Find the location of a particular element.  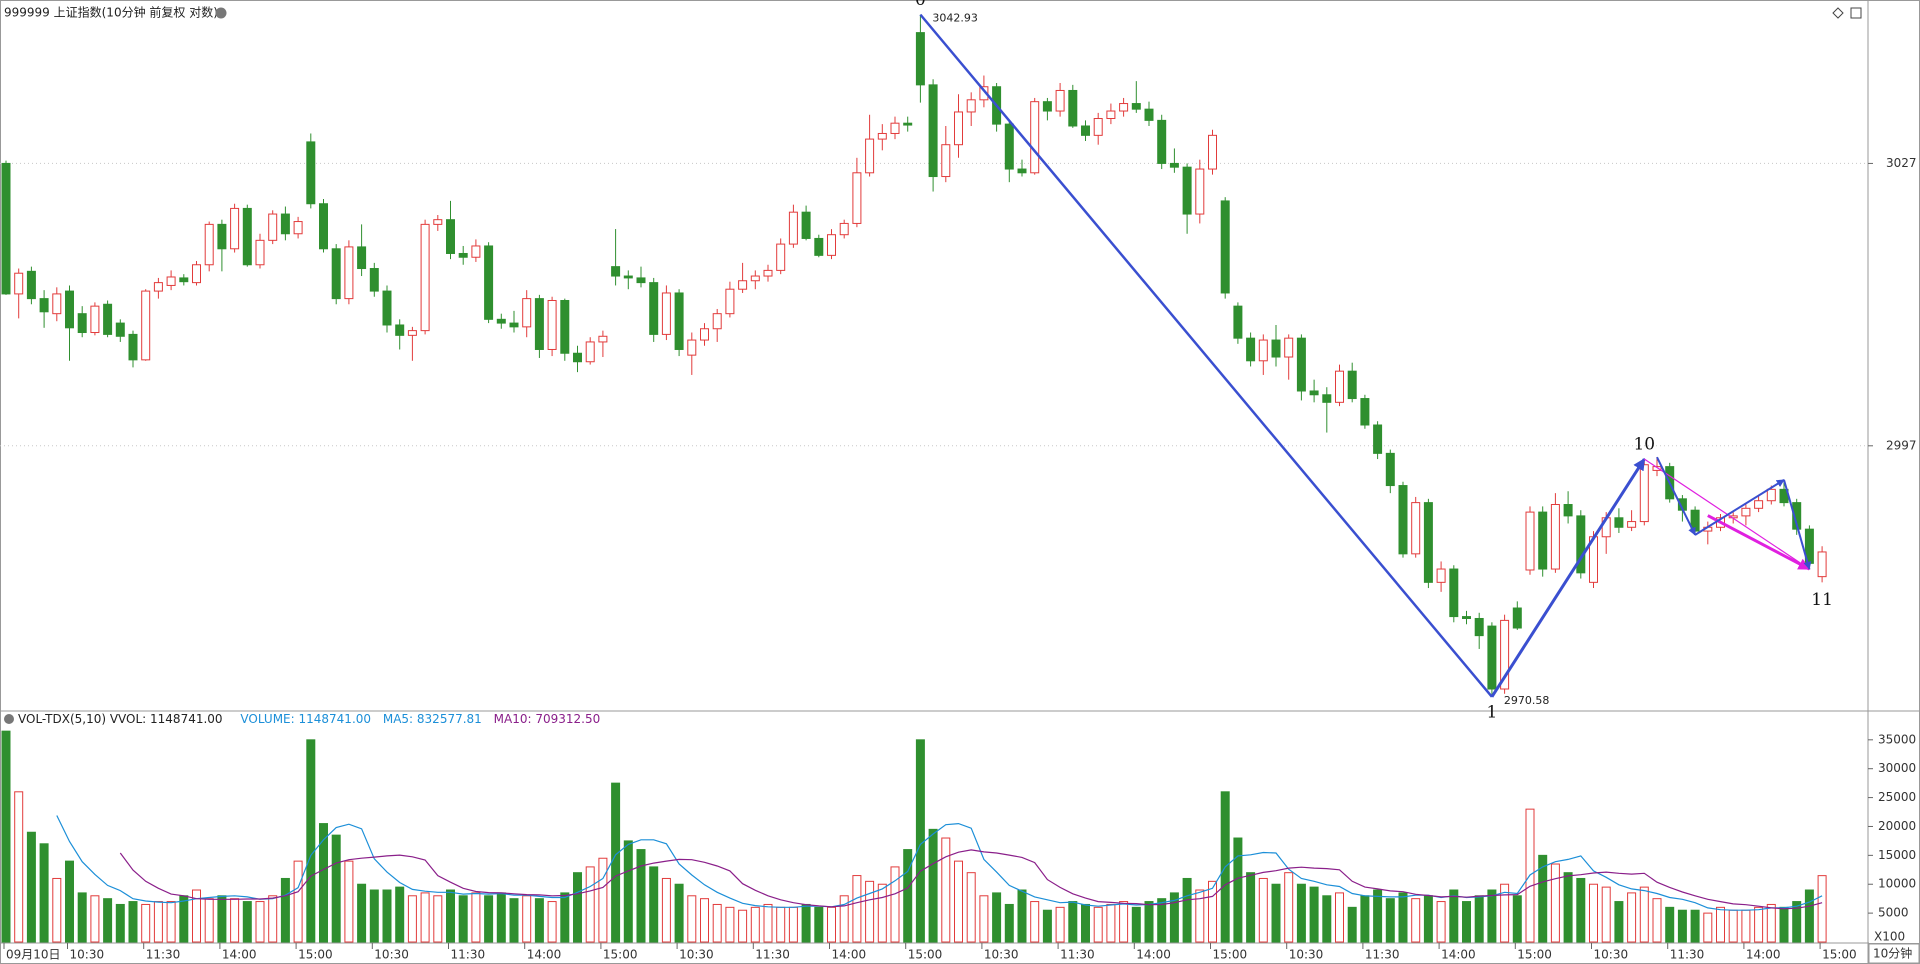

volume-y-tick-label: 35000 is located at coordinates (1897, 739).